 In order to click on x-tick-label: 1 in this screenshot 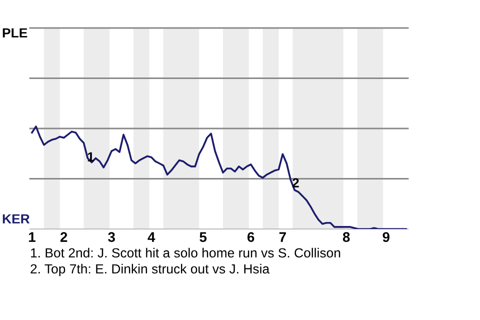, I will do `click(32, 237)`.